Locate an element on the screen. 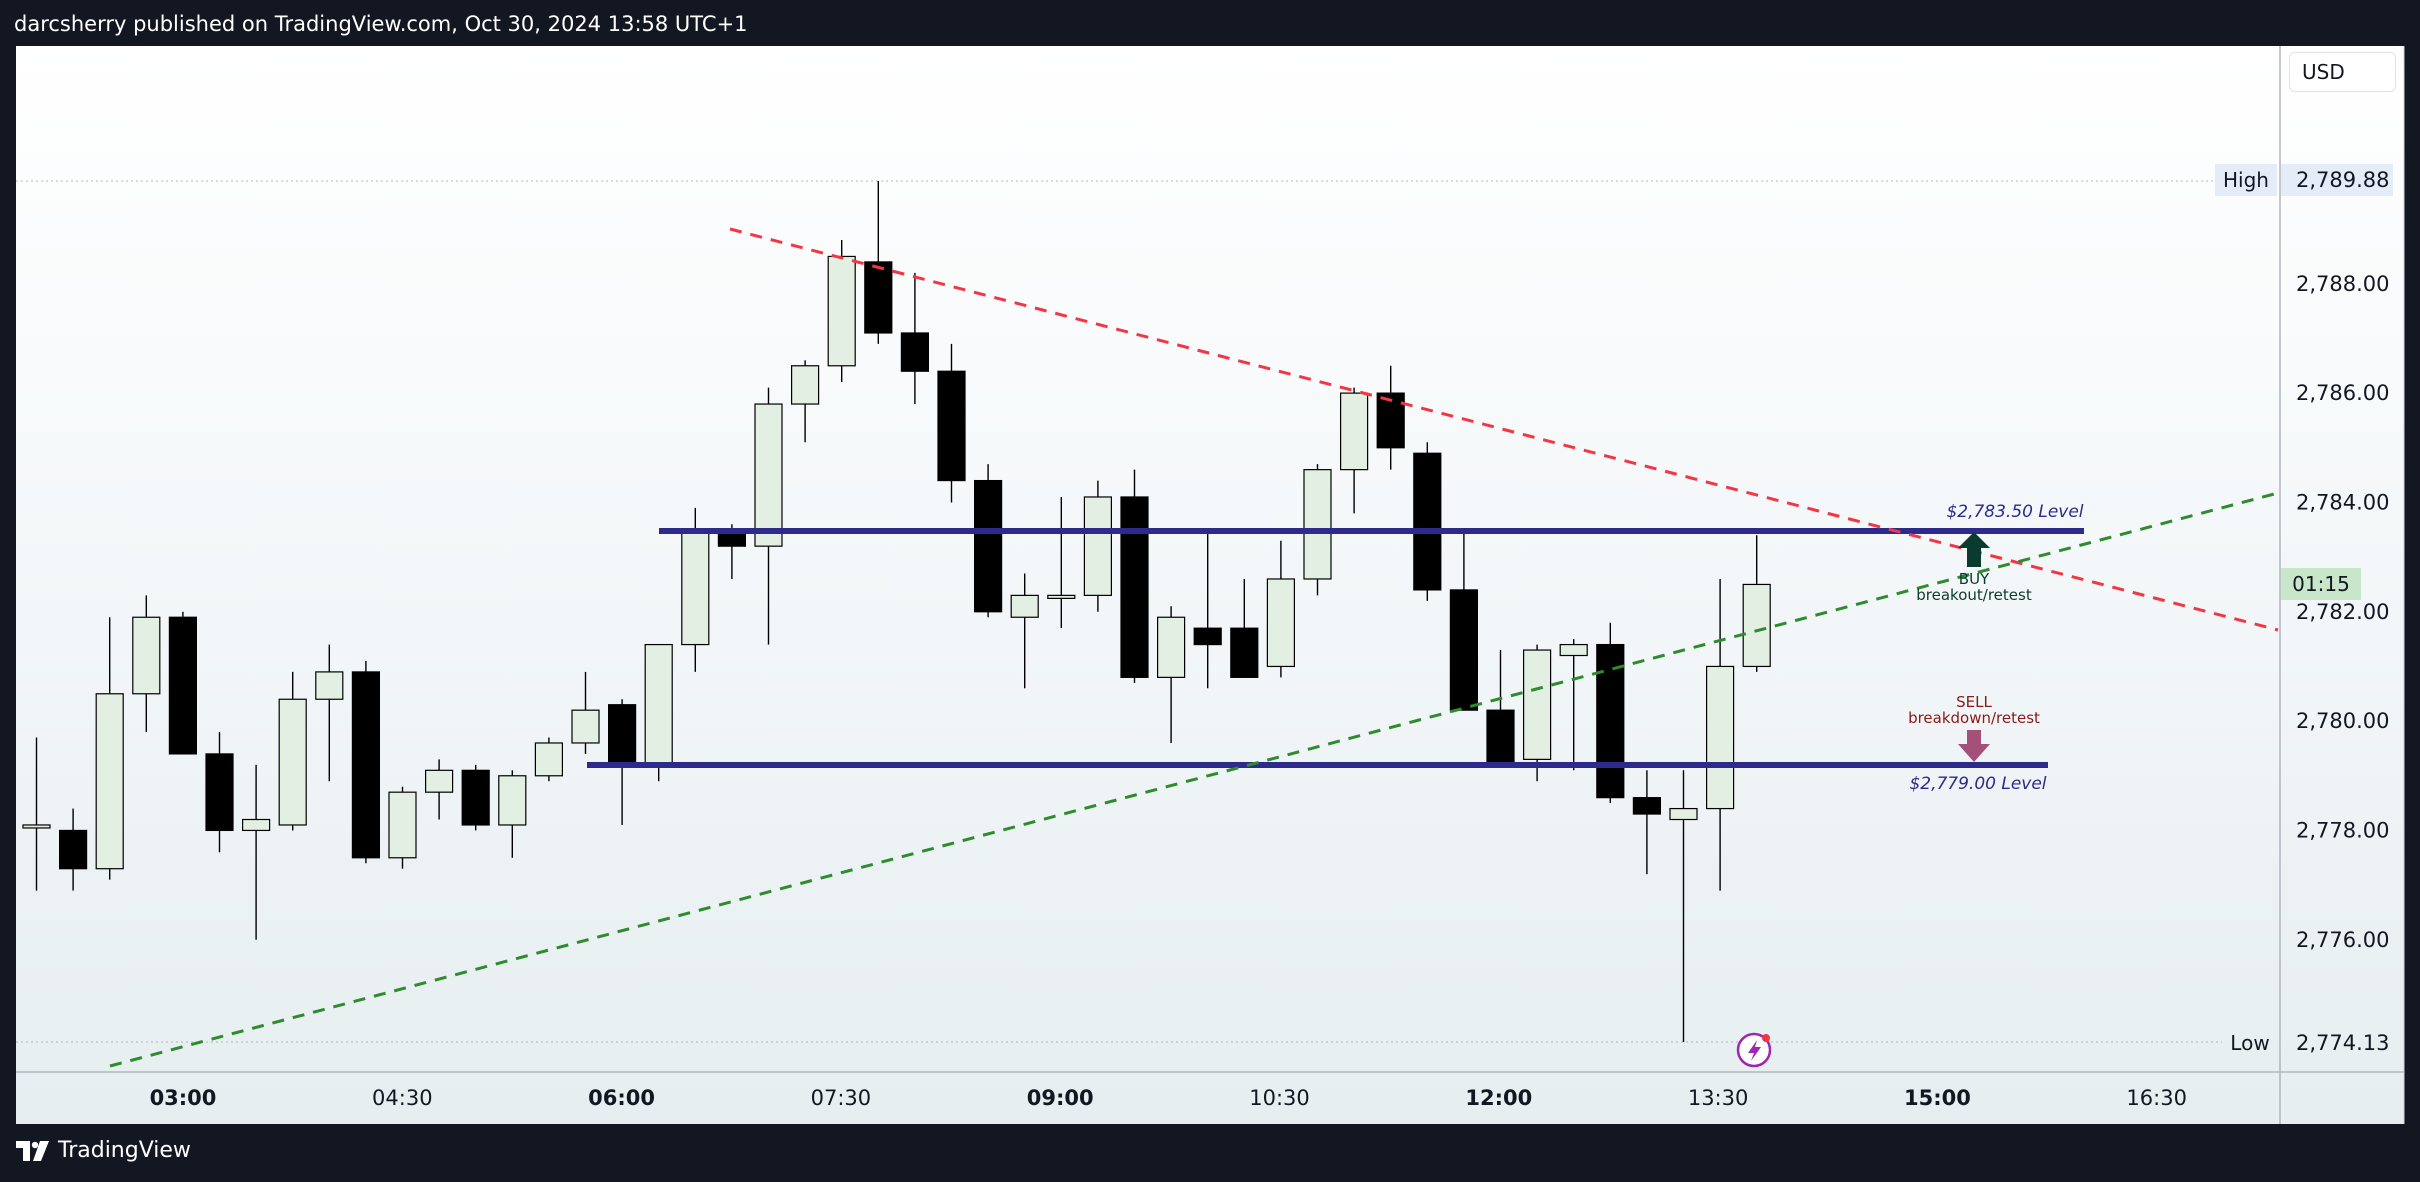 This screenshot has width=2420, height=1182. sell-arrow-icon is located at coordinates (1974, 746).